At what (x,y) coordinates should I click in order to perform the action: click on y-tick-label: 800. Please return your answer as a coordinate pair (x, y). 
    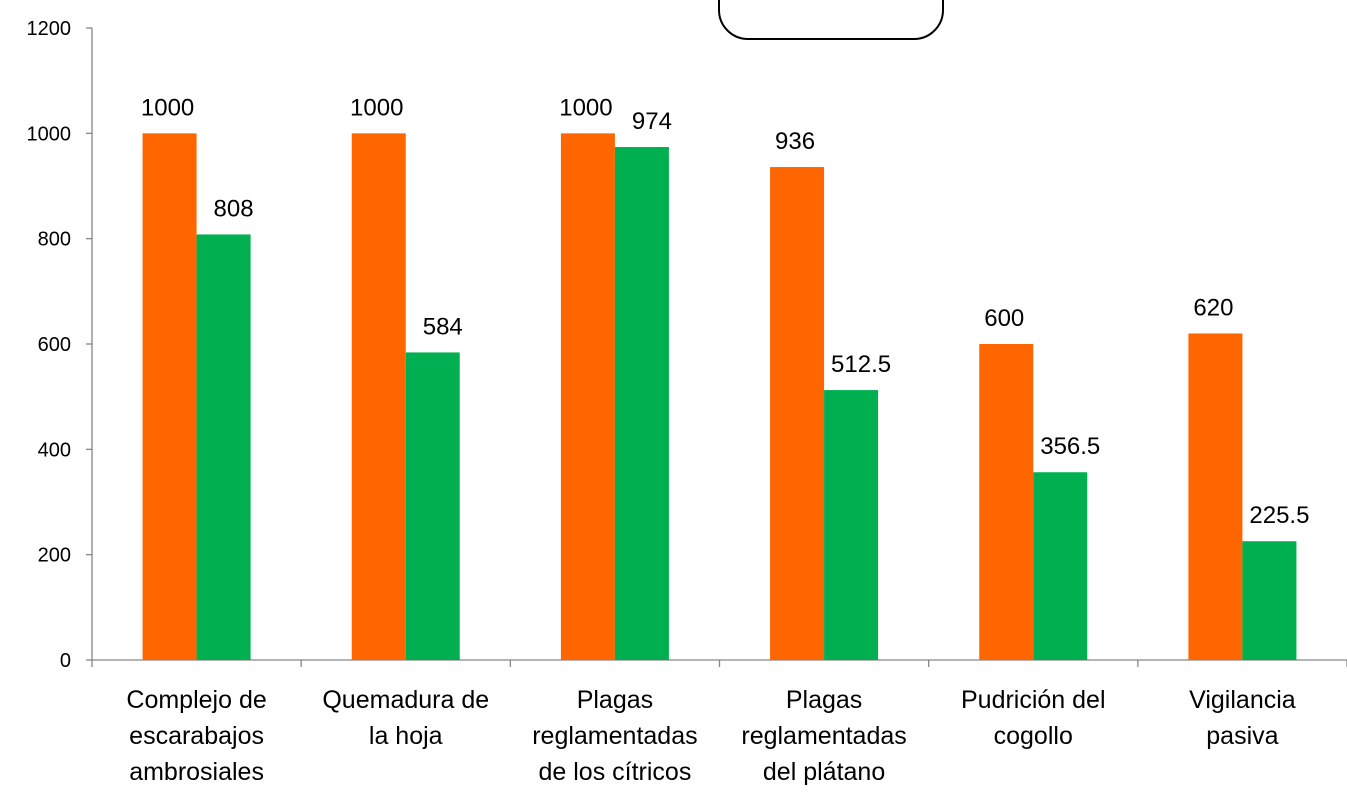
    Looking at the image, I should click on (54, 240).